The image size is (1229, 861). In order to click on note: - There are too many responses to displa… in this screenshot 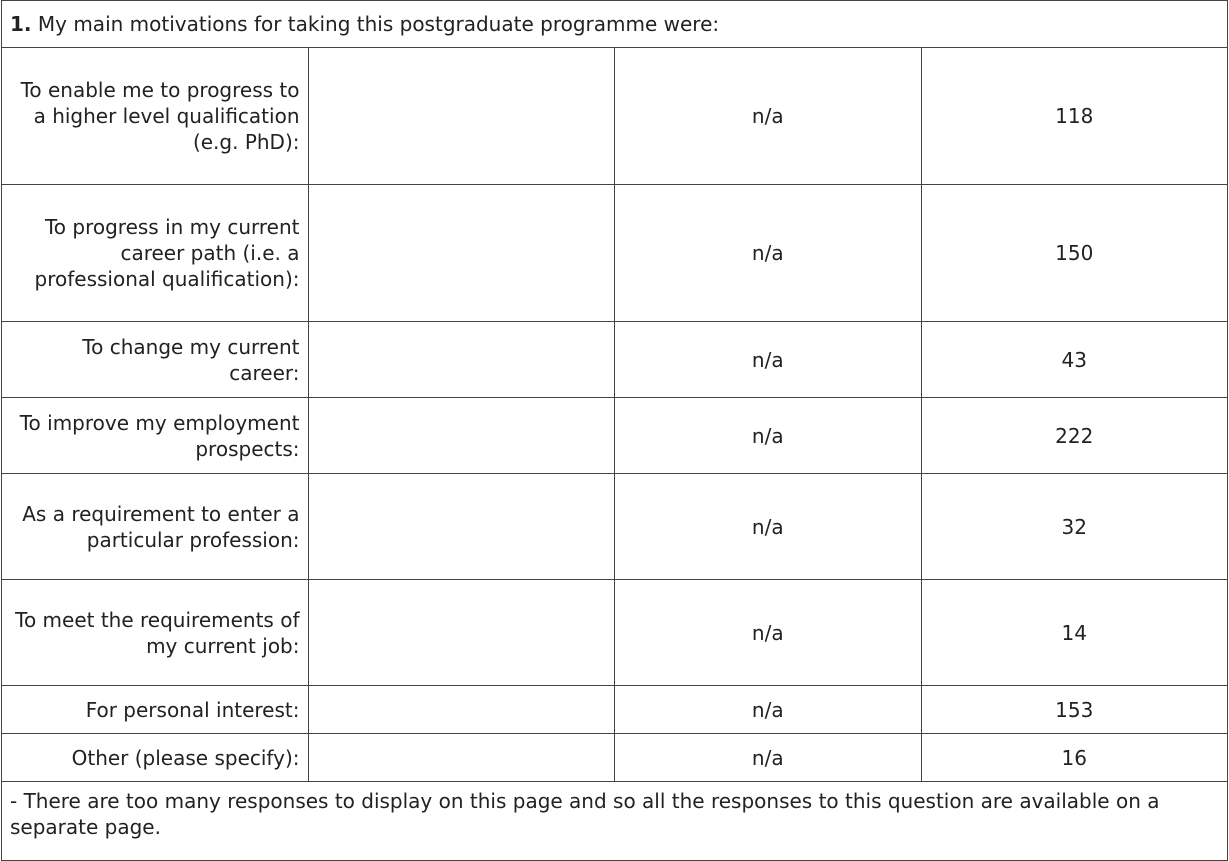, I will do `click(614, 821)`.